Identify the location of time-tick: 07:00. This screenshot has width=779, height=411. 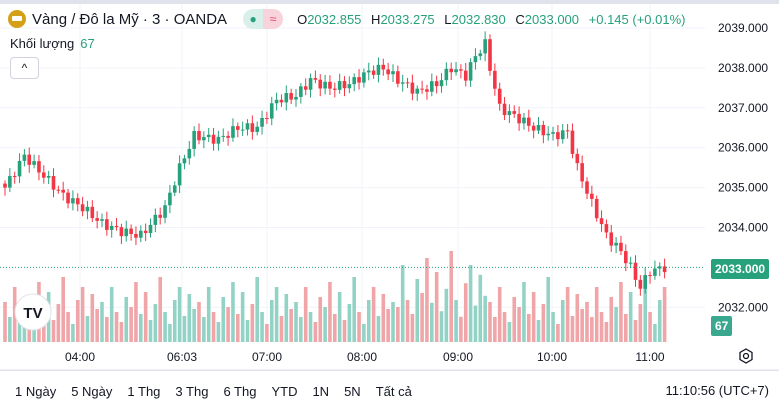
(267, 357).